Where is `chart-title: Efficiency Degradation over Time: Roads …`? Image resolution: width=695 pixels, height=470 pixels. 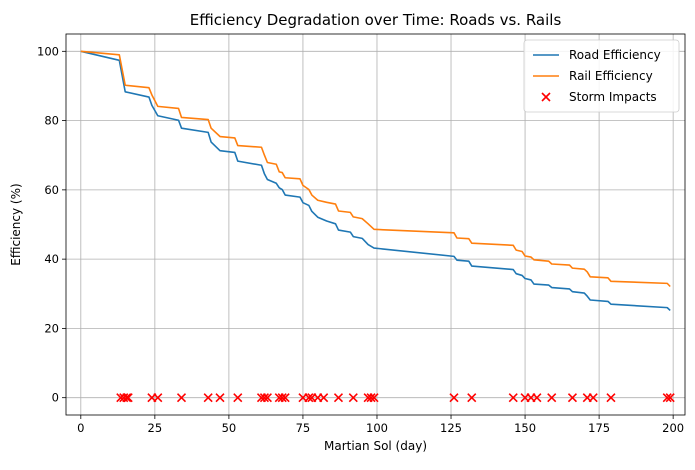 chart-title: Efficiency Degradation over Time: Roads … is located at coordinates (376, 20).